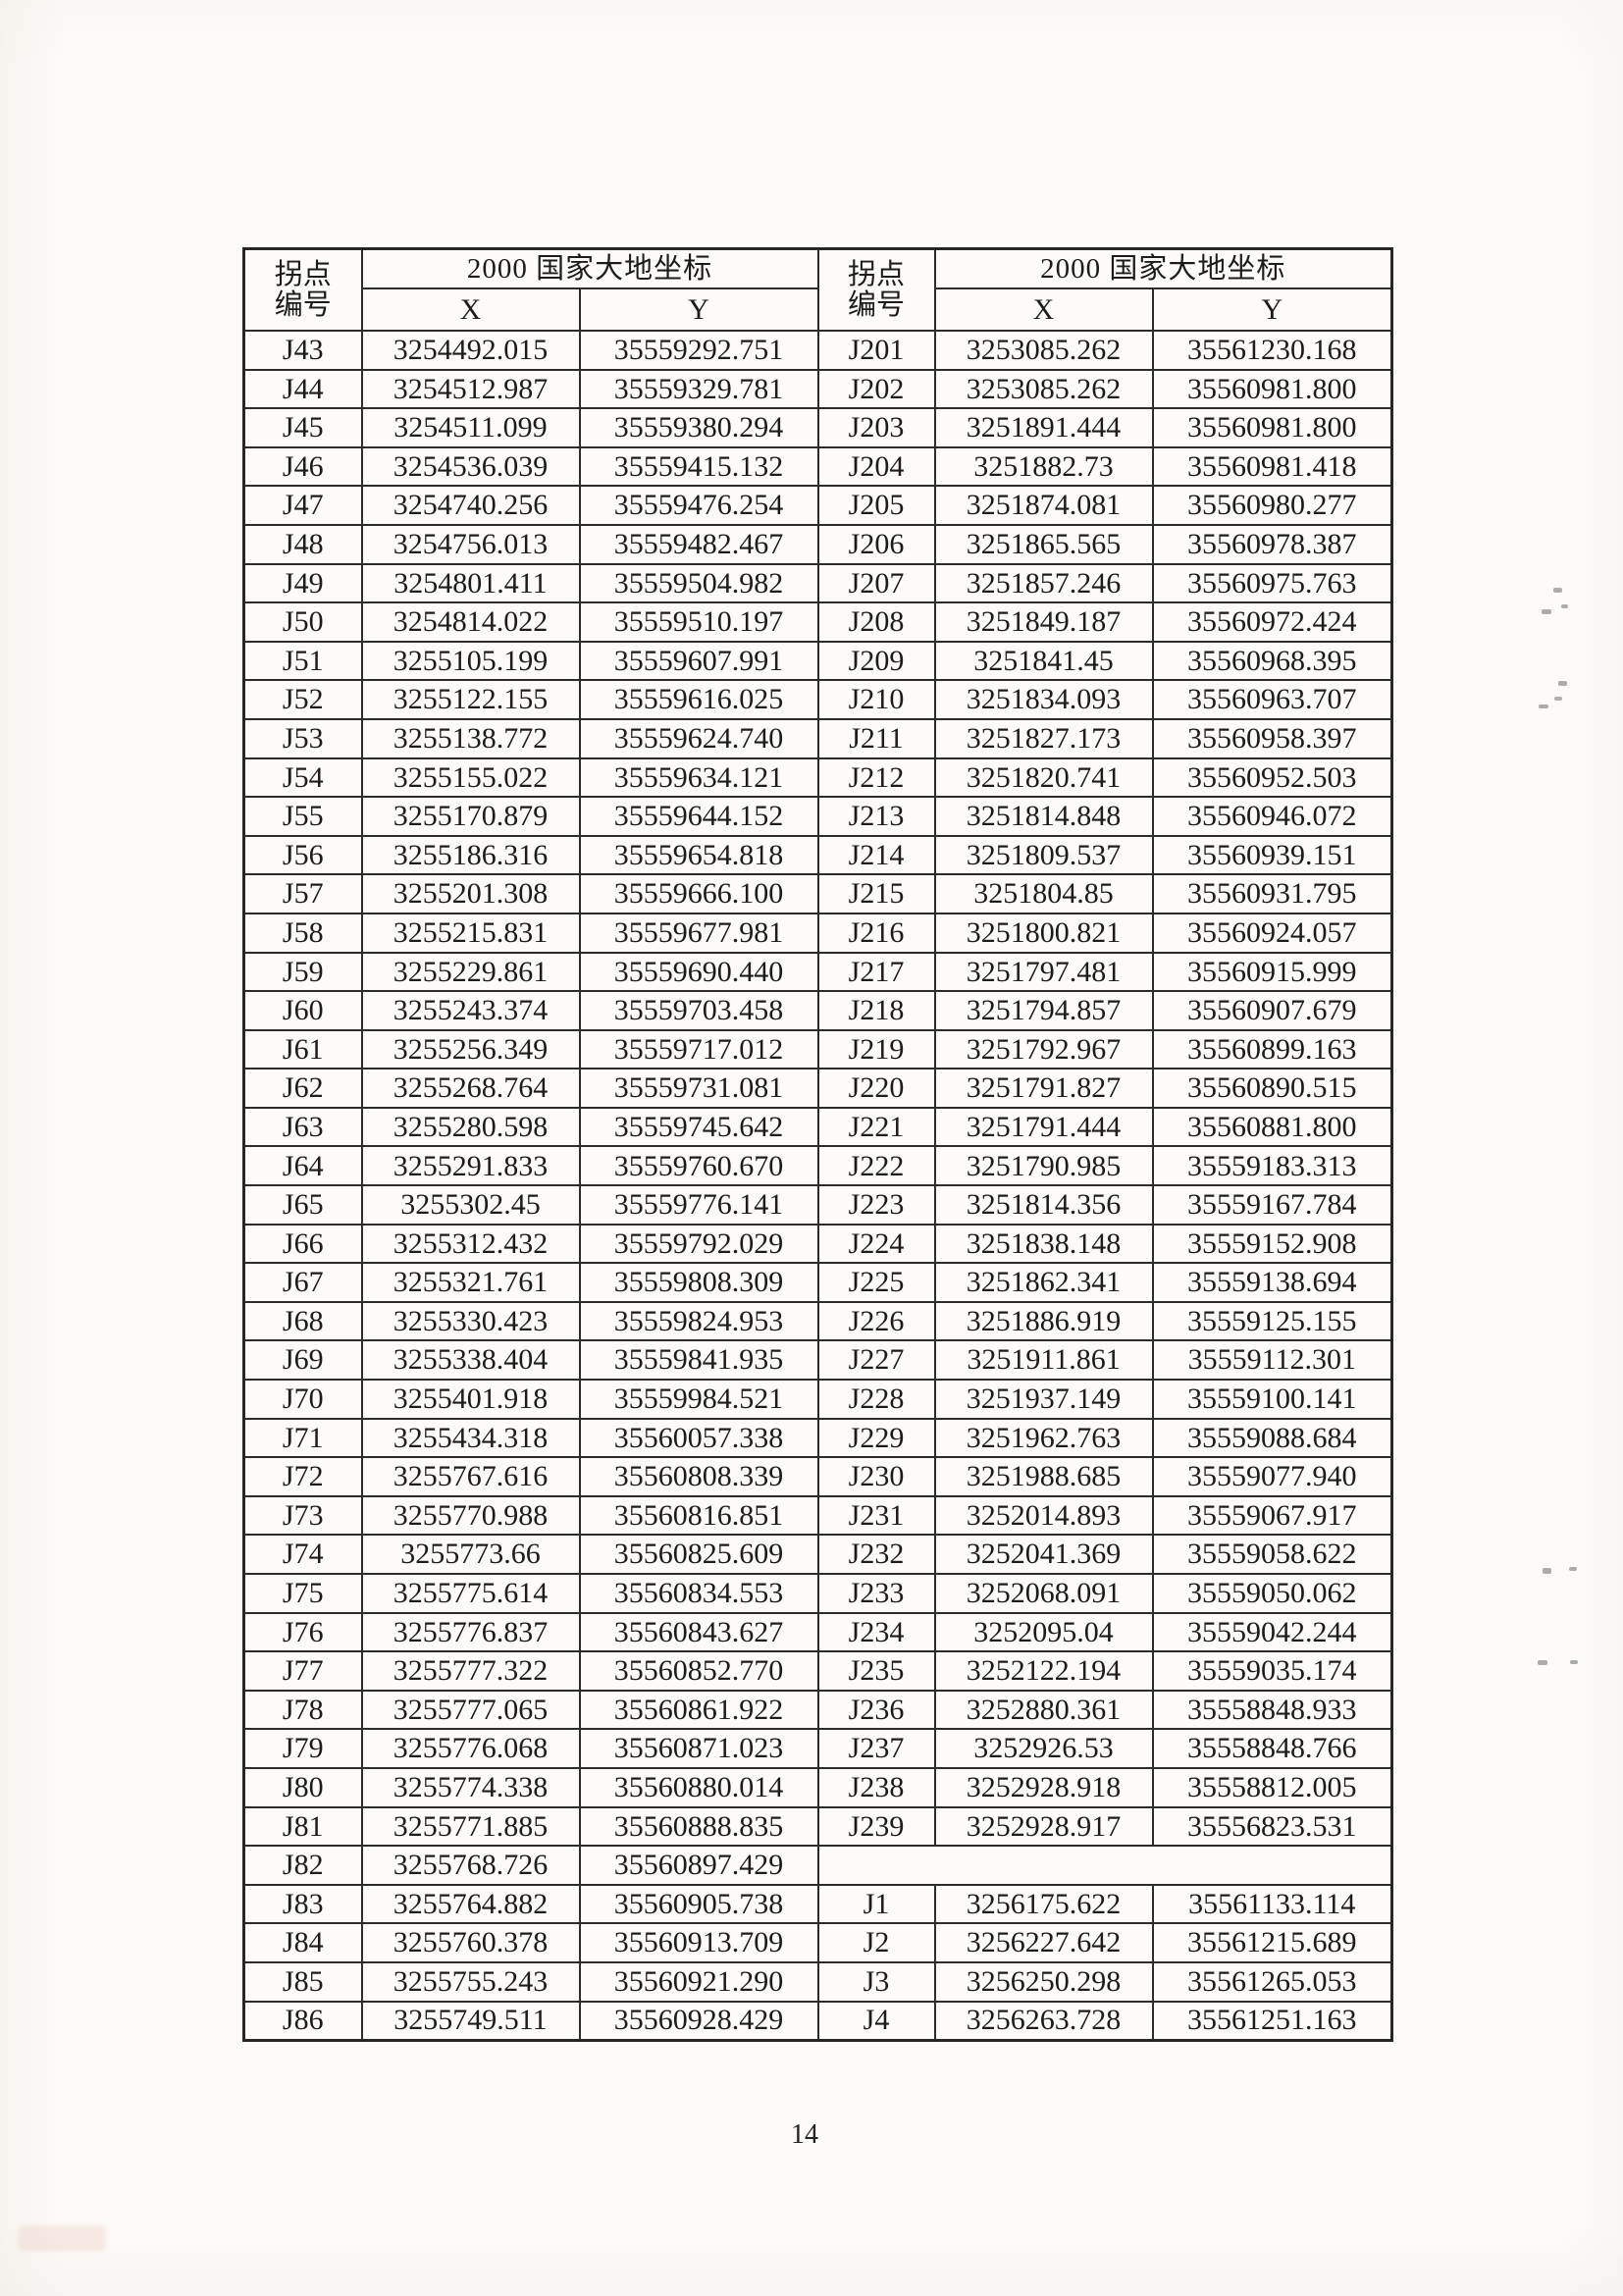 The width and height of the screenshot is (1623, 2296). What do you see at coordinates (1272, 699) in the screenshot?
I see `y-coord-cell: 35560963.707` at bounding box center [1272, 699].